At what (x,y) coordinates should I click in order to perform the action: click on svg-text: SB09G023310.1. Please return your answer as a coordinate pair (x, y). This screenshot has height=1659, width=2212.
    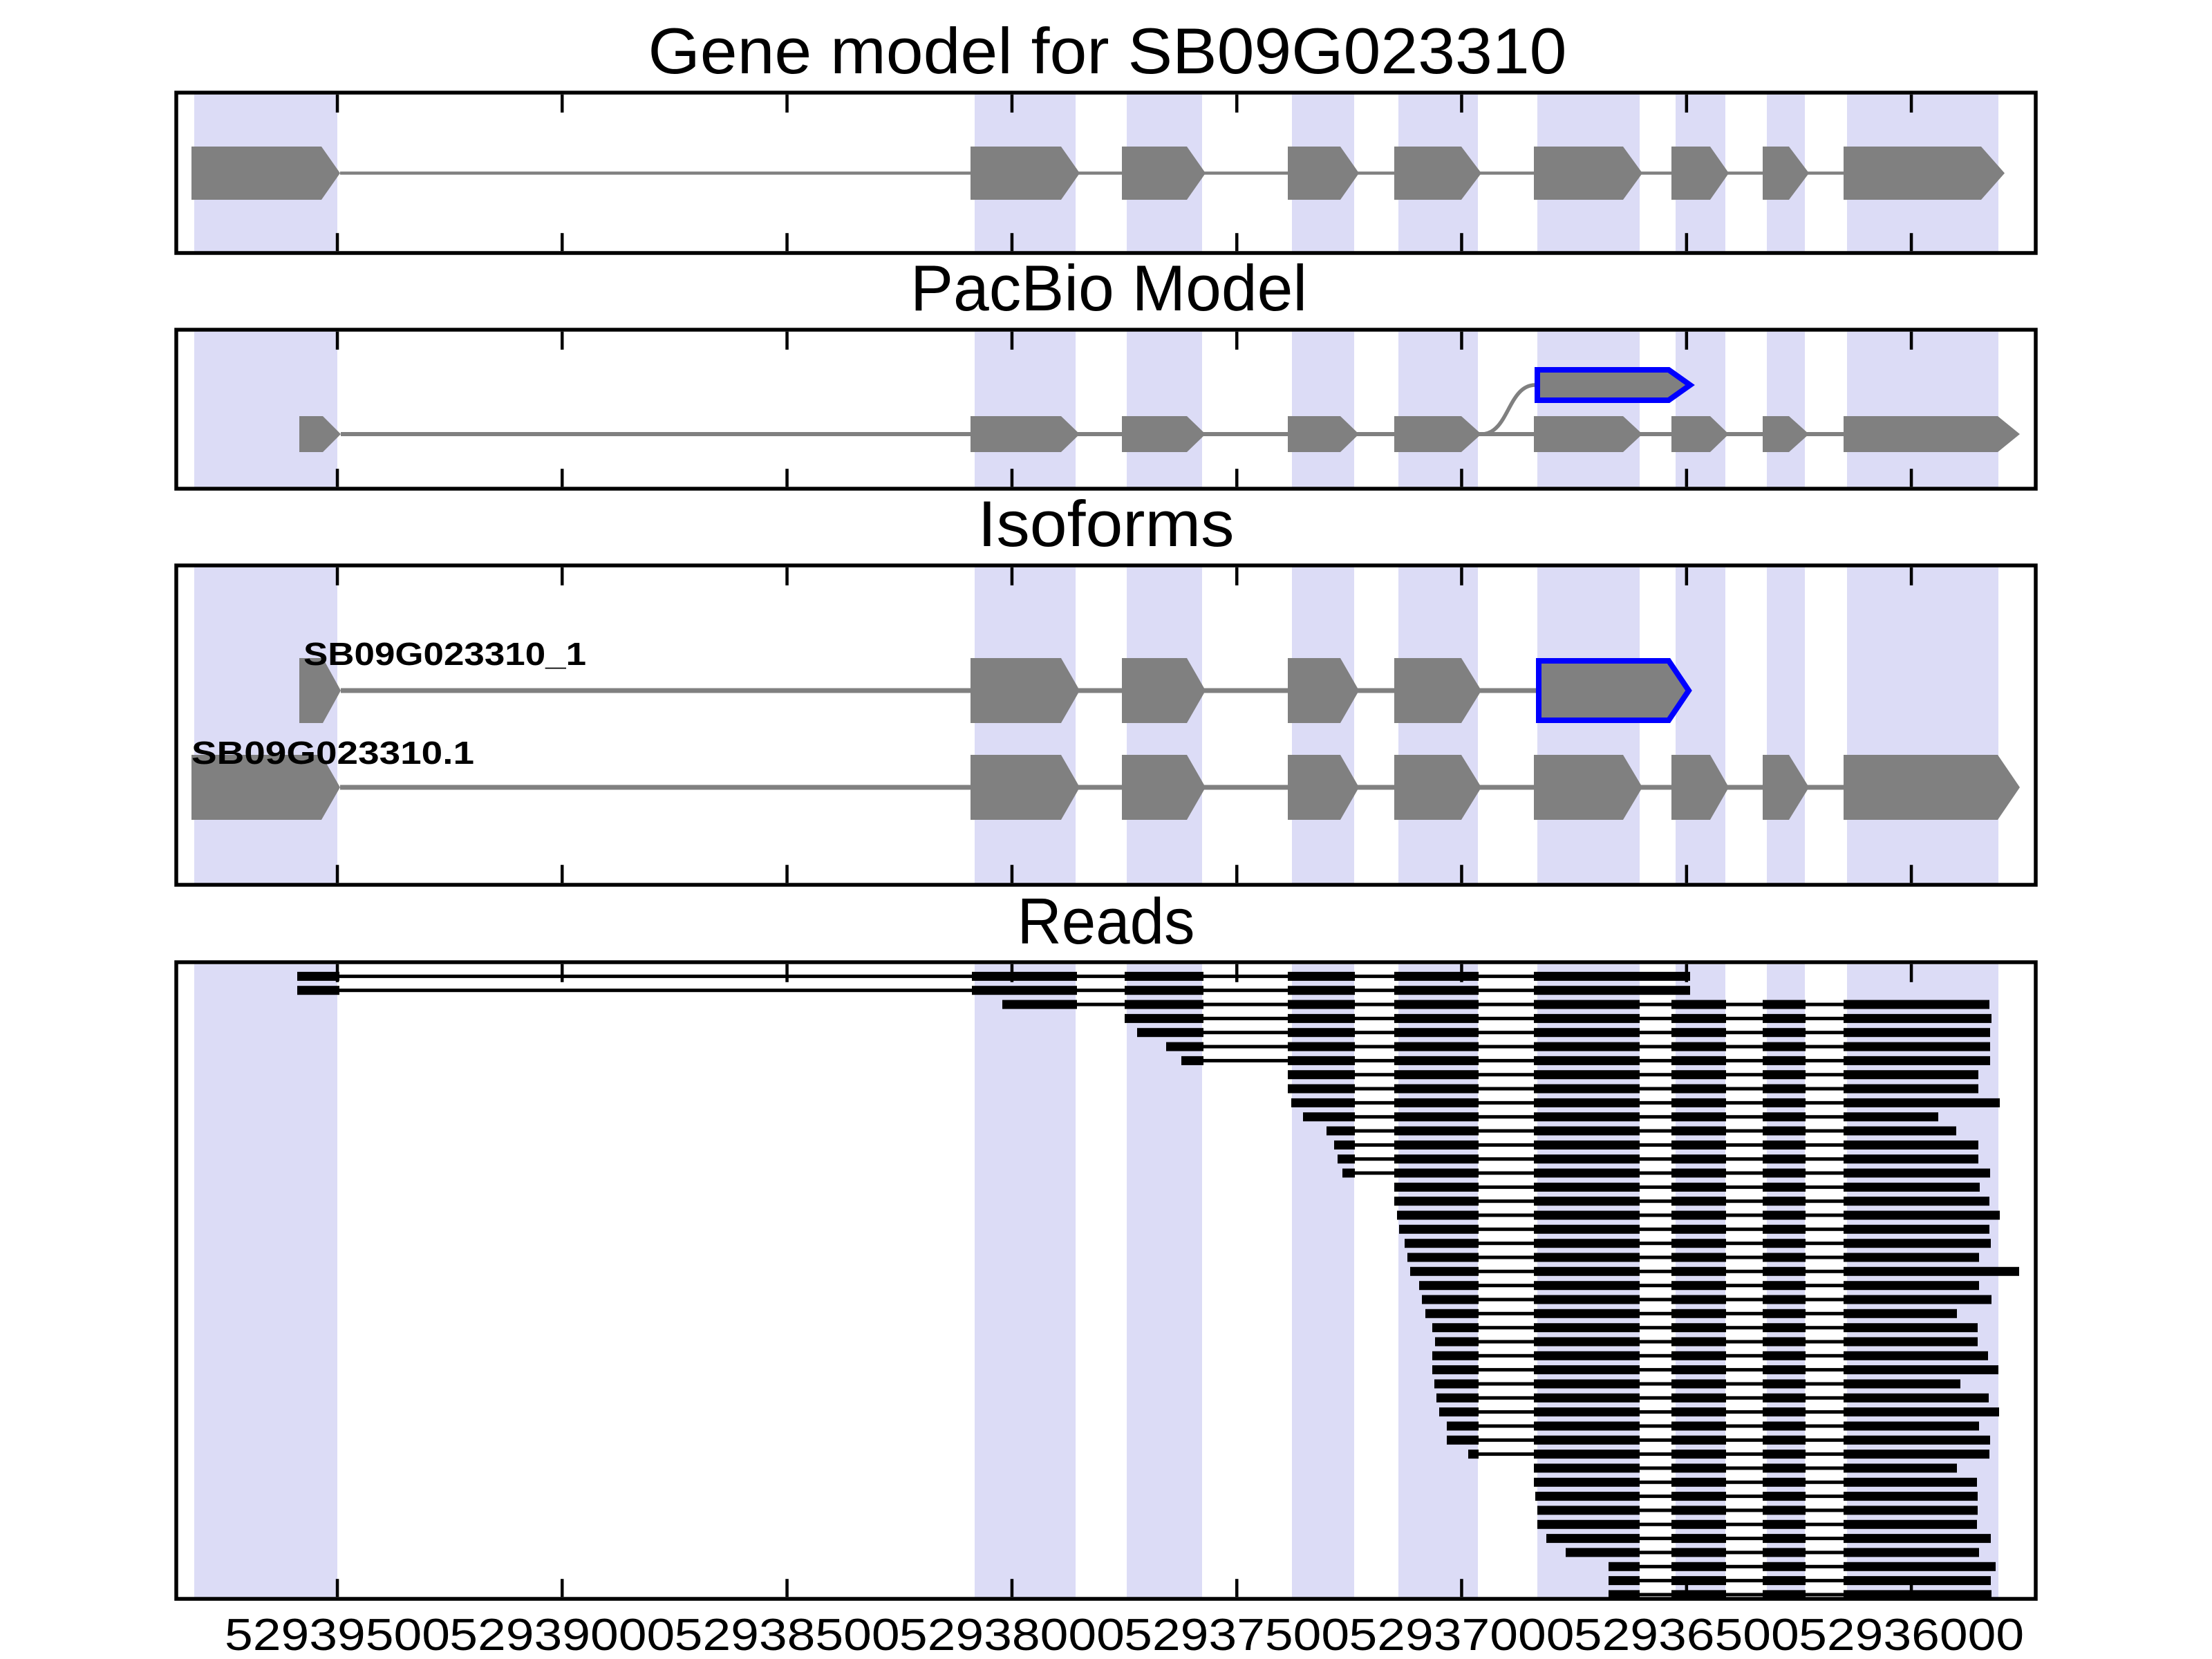
    Looking at the image, I should click on (332, 753).